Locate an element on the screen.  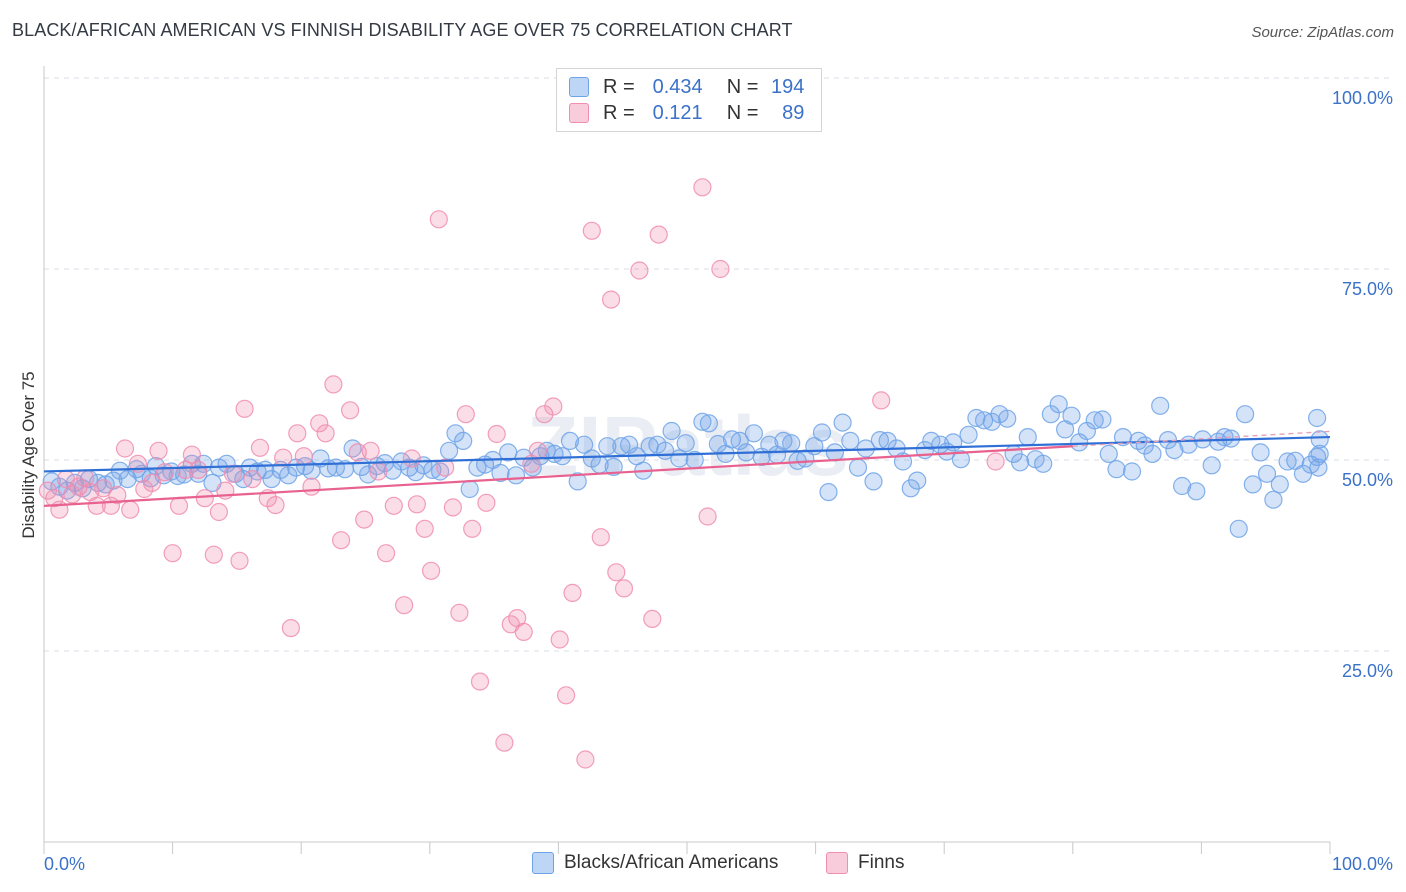
y-axis-label: Disability Age Over 75 is located at coordinates (28, 454).